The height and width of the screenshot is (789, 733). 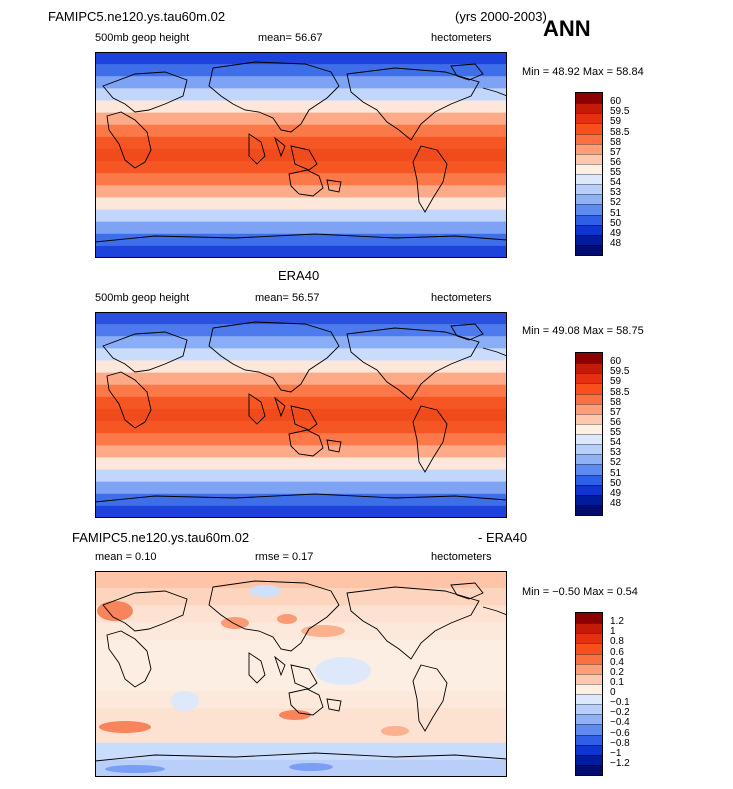 What do you see at coordinates (620, 763) in the screenshot?
I see `colorbar-level-label: −1.2` at bounding box center [620, 763].